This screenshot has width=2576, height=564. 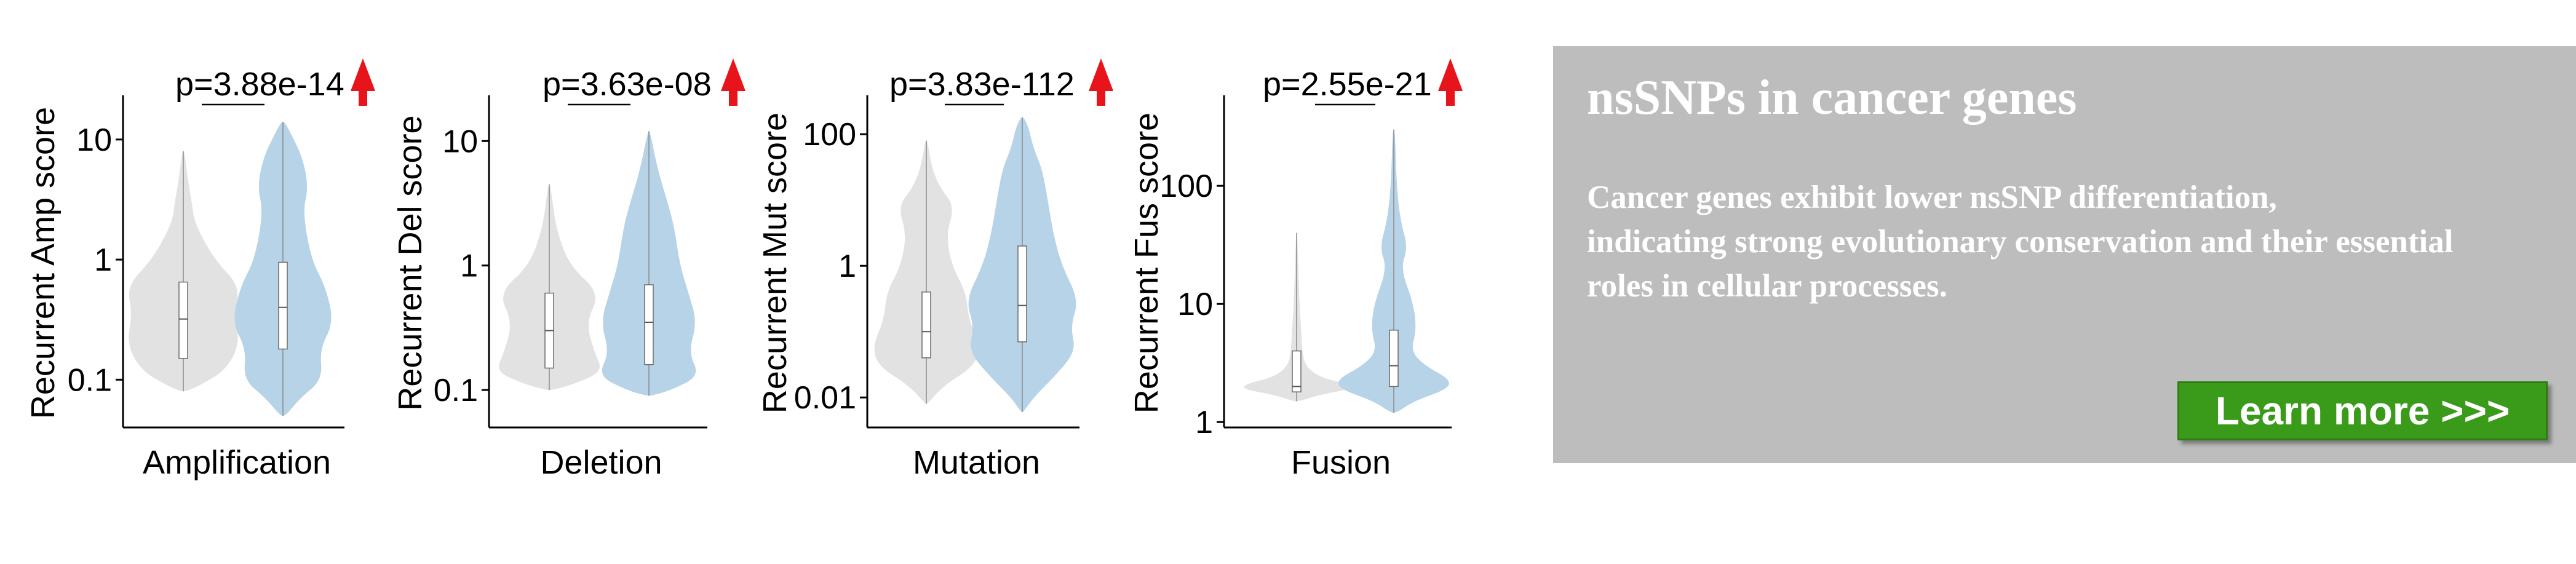 What do you see at coordinates (976, 462) in the screenshot?
I see `x-axis-label: Mutation` at bounding box center [976, 462].